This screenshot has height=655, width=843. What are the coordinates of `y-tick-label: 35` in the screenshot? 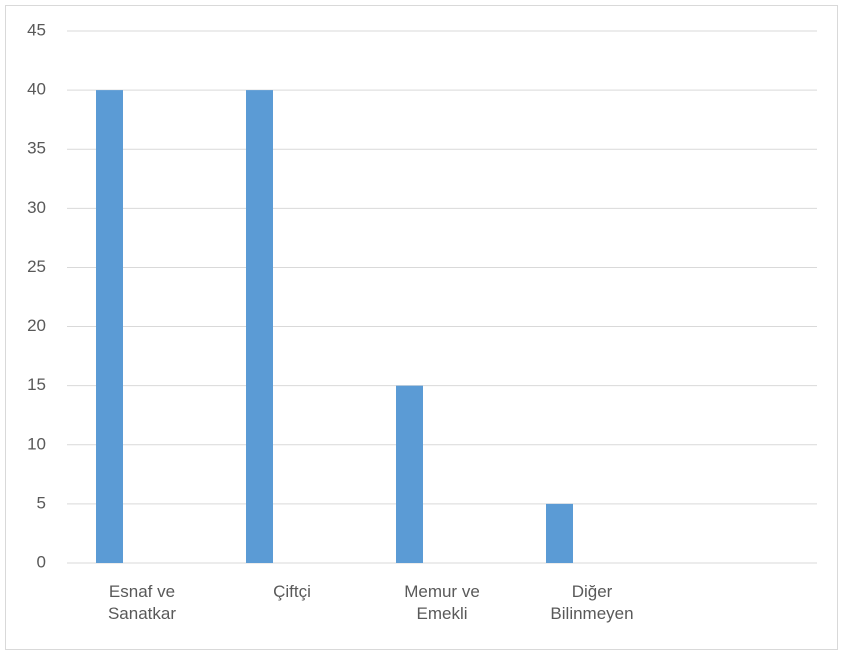 It's located at (36, 148).